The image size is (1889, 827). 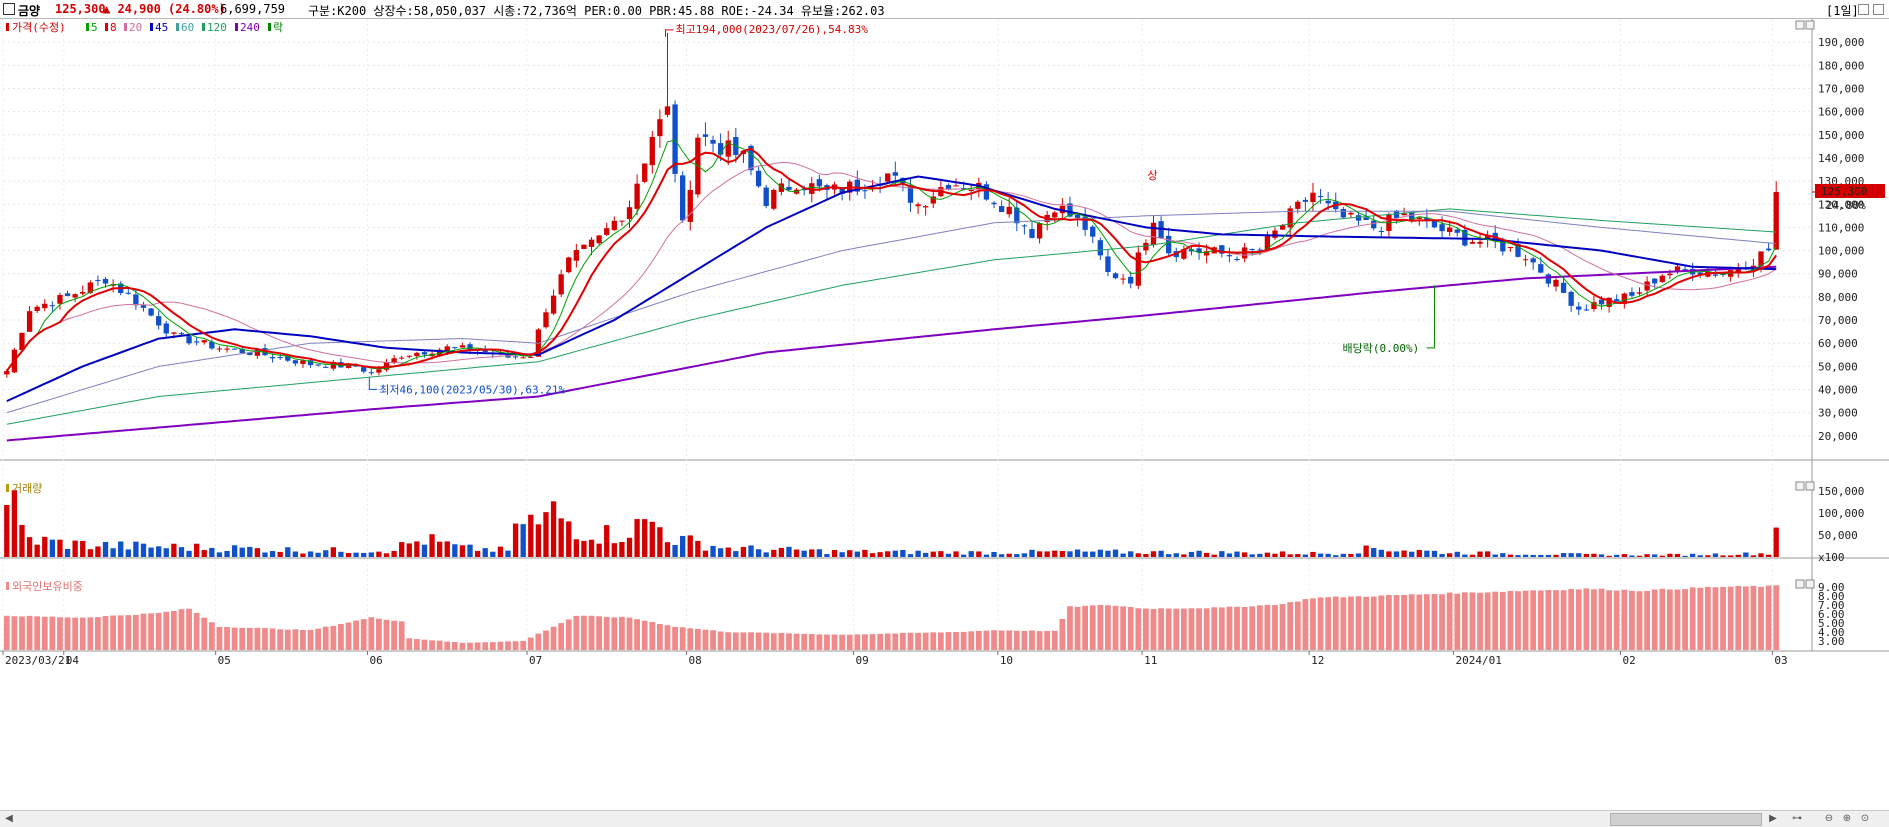 I want to click on scroll-right-icon: ▶, so click(x=1773, y=818).